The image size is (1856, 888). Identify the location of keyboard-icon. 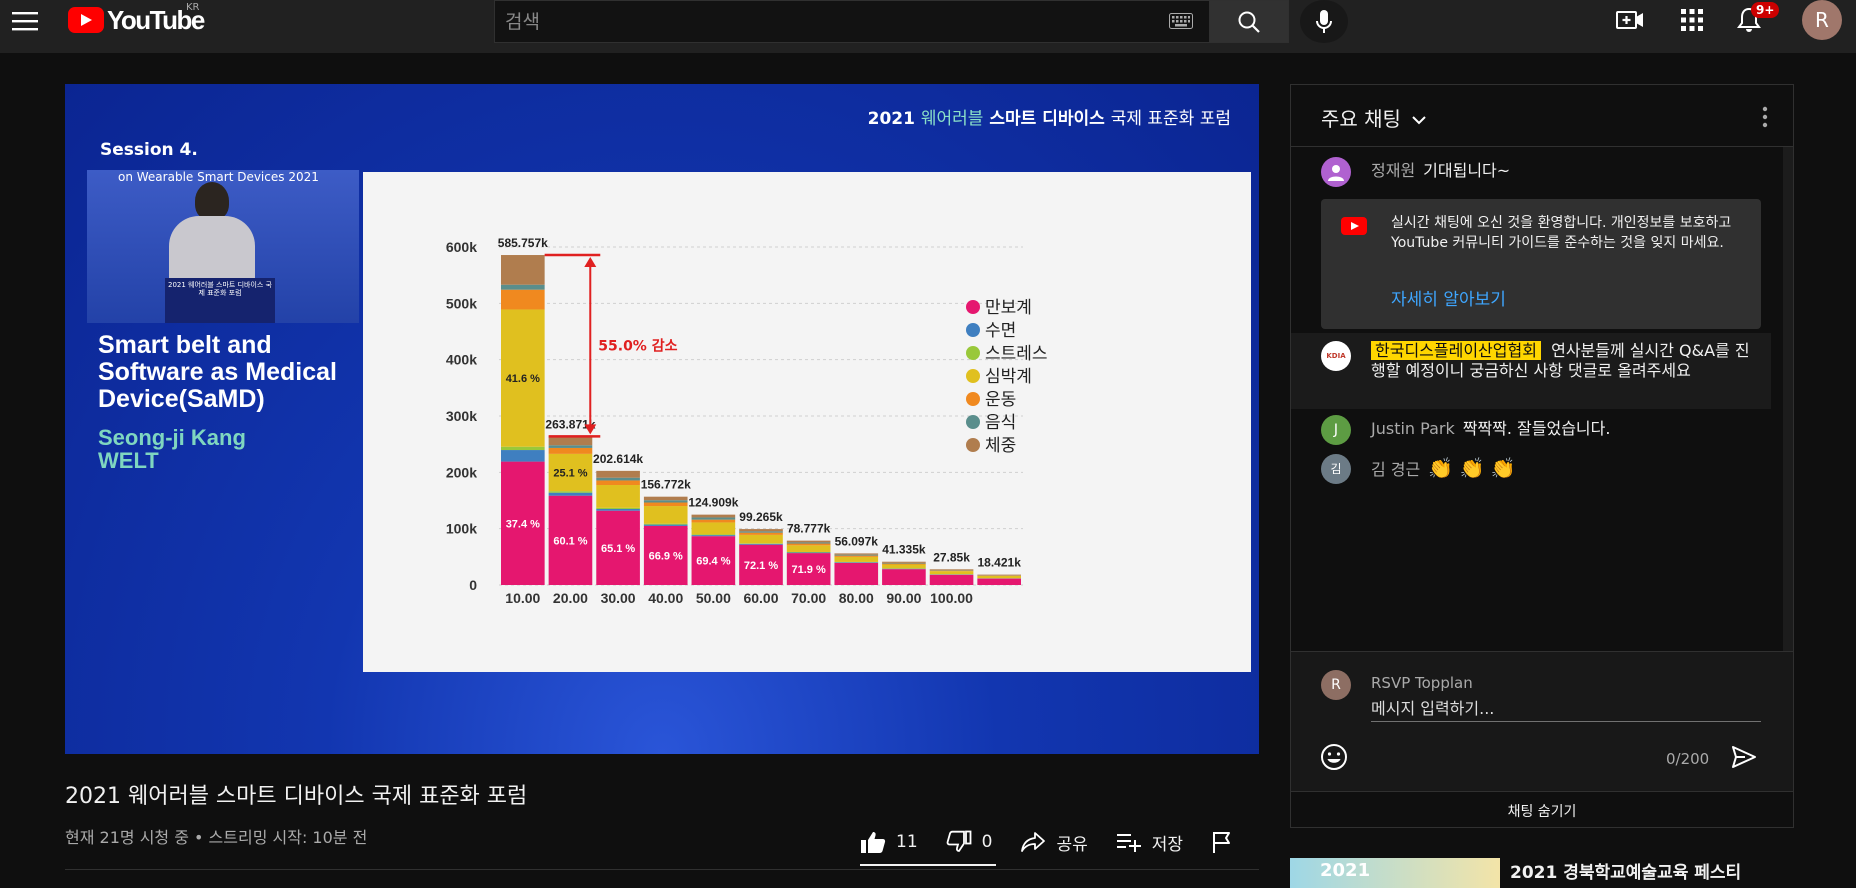
(1181, 21).